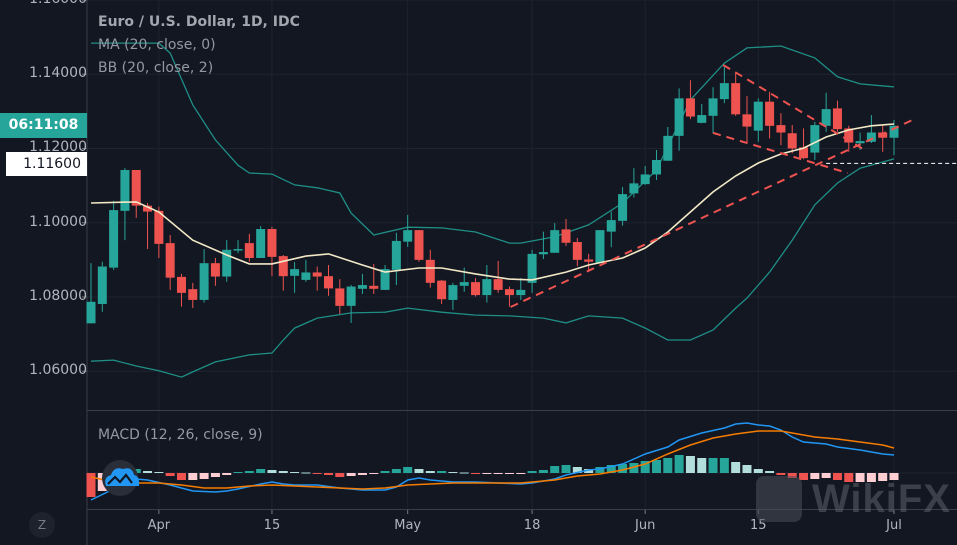 This screenshot has height=545, width=957. I want to click on symbol-title: Euro / U.S. Dollar, 1D, IDC, so click(199, 22).